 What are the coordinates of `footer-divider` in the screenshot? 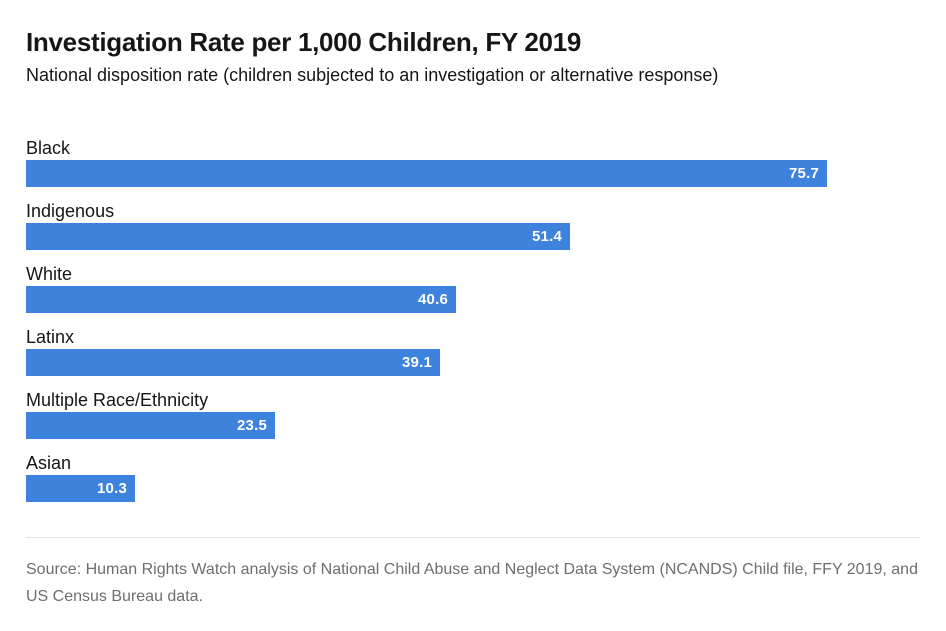 It's located at (473, 537).